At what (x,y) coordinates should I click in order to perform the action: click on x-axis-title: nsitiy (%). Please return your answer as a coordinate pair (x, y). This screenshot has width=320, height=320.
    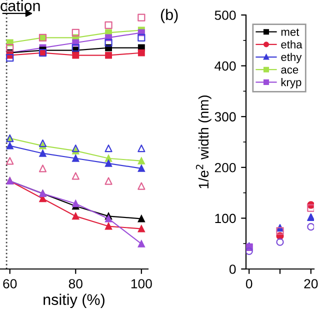
    Looking at the image, I should click on (74, 301).